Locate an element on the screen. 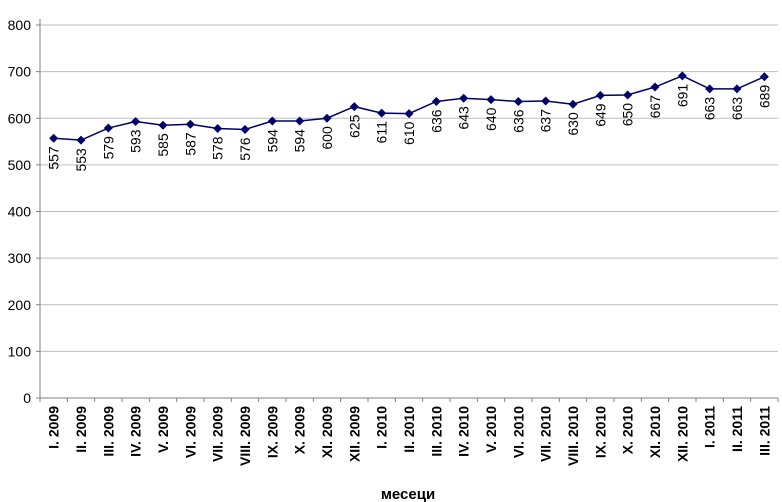 This screenshot has height=502, width=782. y-tick-label: 500 is located at coordinates (20, 165).